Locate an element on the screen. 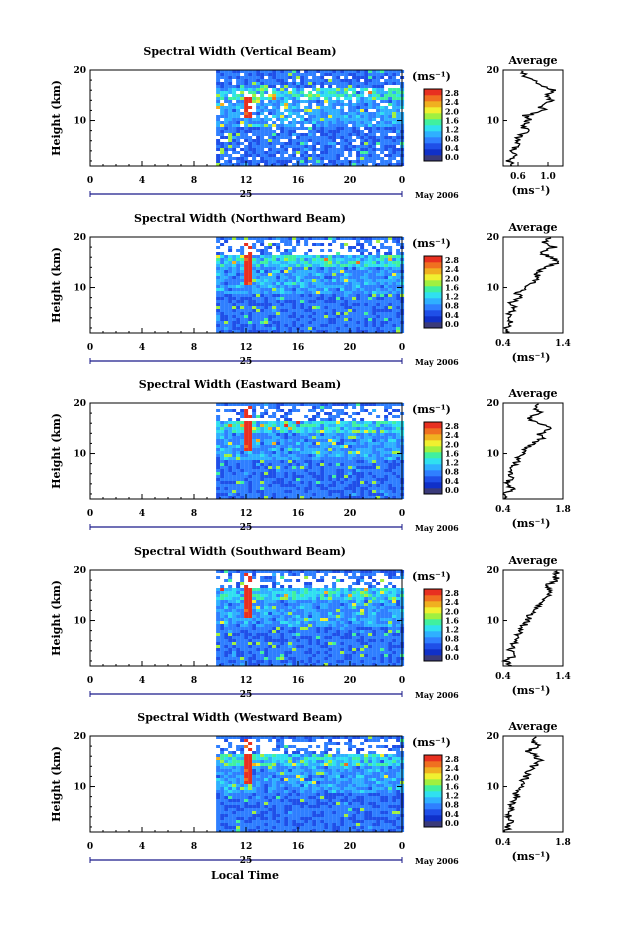  y-tick-label: 20 is located at coordinates (79, 71).